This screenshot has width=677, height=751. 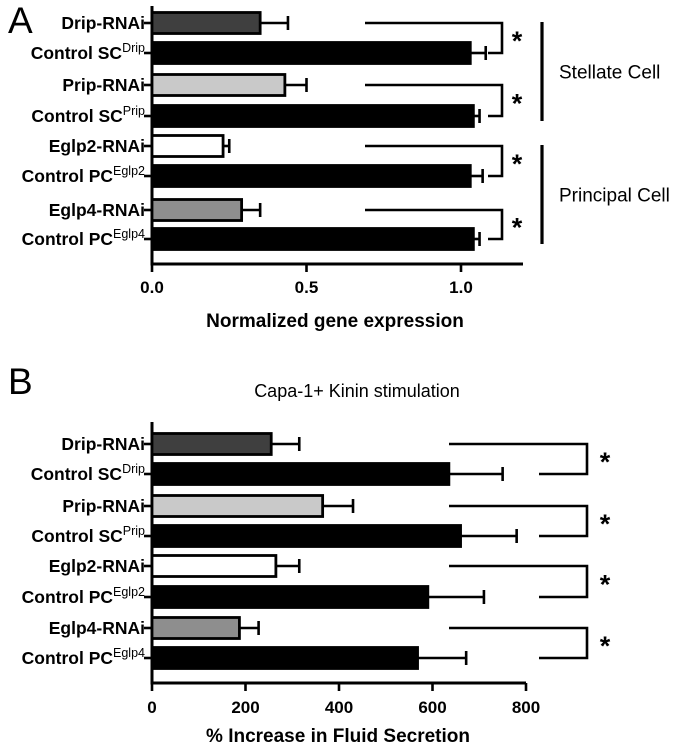 I want to click on x-tick-label: 200, so click(x=245, y=707).